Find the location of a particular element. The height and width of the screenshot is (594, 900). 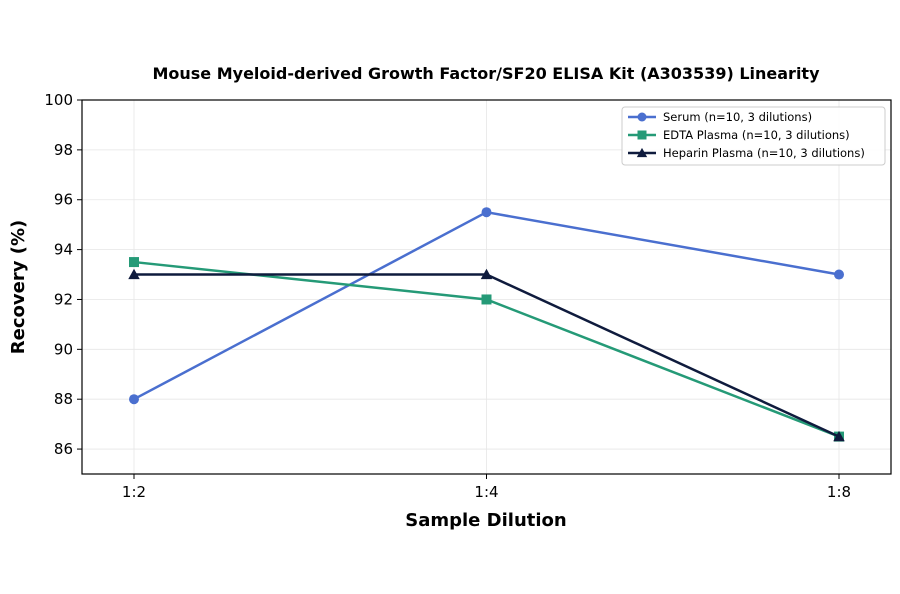

legend-item: Heparin Plasma (n=10, 3 dilutions) is located at coordinates (746, 153).